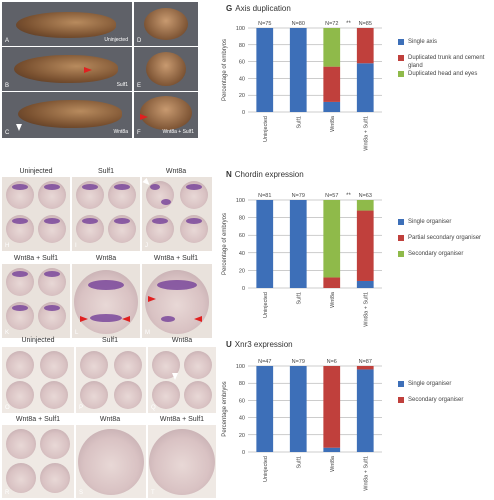  What do you see at coordinates (139, 86) in the screenshot?
I see `panel-e-label: E` at bounding box center [139, 86].